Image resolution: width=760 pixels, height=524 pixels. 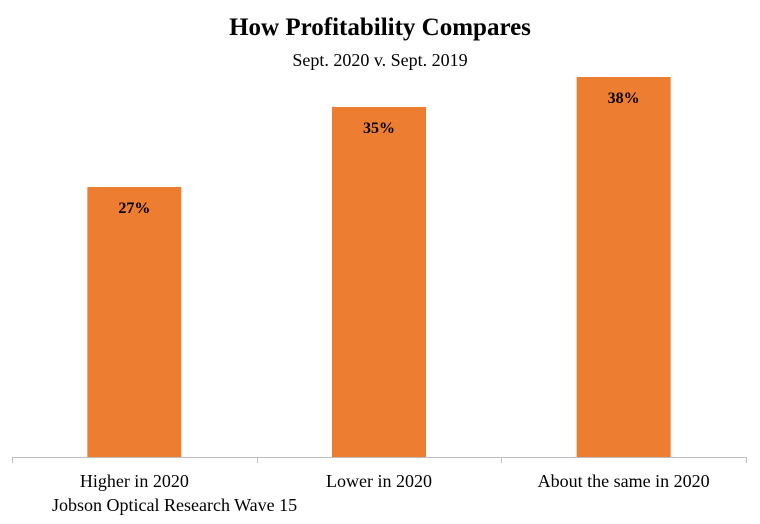 What do you see at coordinates (380, 27) in the screenshot?
I see `chart-title: How Profitability Compares` at bounding box center [380, 27].